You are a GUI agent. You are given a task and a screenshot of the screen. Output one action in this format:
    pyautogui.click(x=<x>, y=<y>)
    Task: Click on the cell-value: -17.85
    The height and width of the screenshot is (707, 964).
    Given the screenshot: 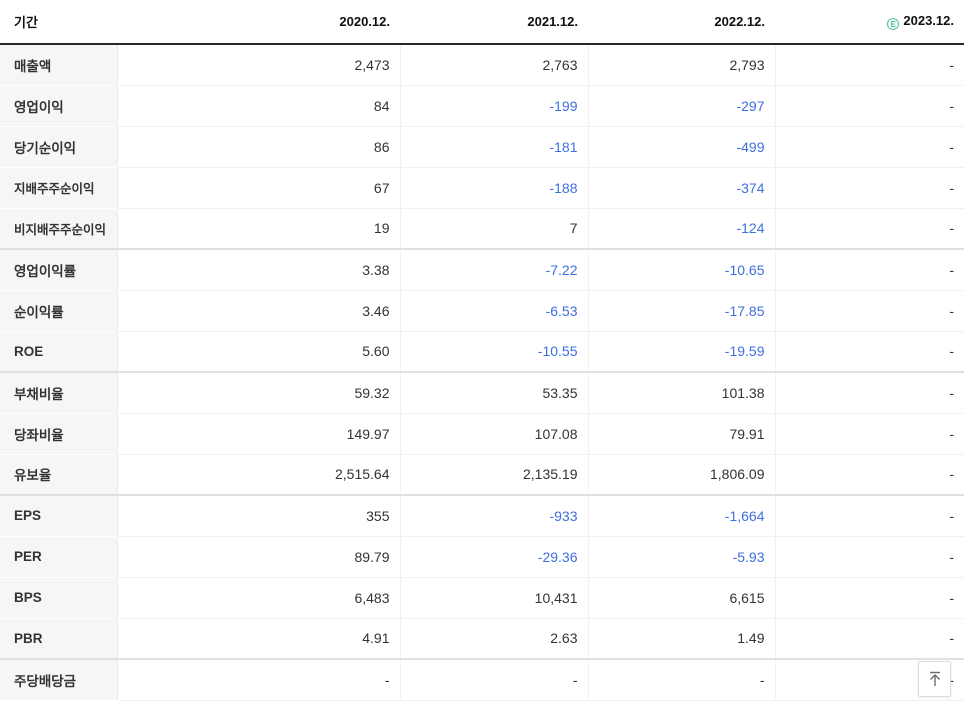 What is the action you would take?
    pyautogui.click(x=681, y=311)
    